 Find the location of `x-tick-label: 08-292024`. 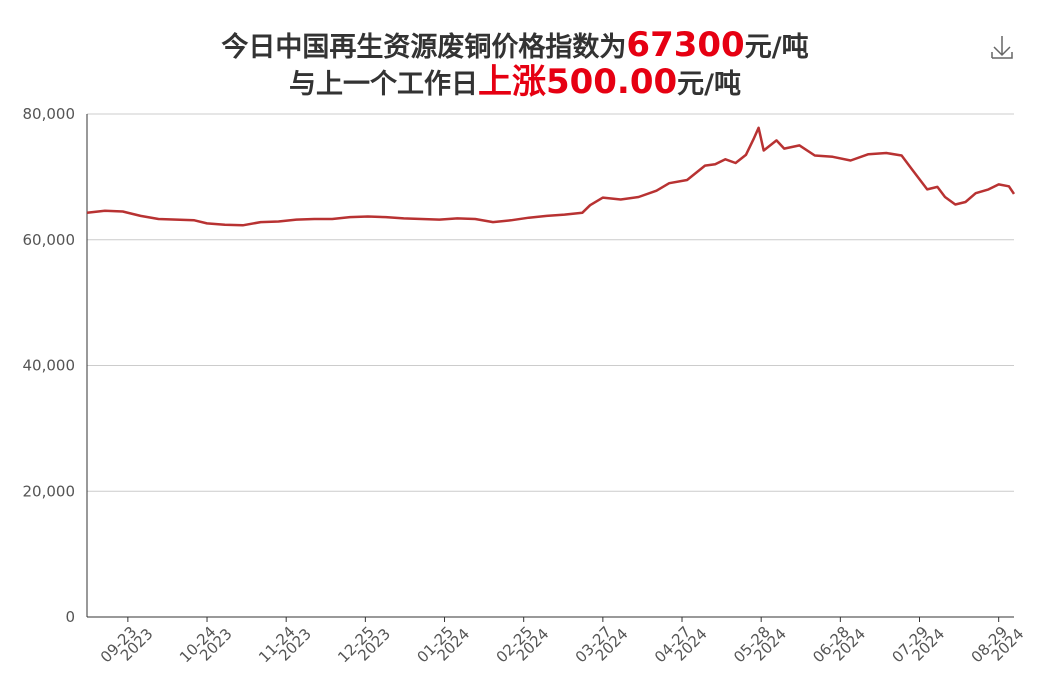

x-tick-label: 08-292024 is located at coordinates (998, 646).